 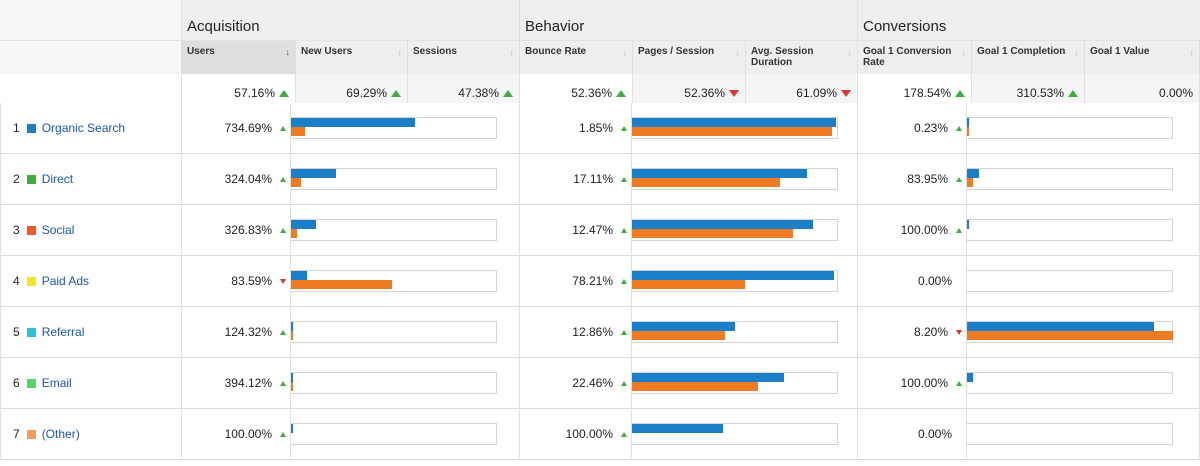 What do you see at coordinates (16, 230) in the screenshot?
I see `row-index: 3` at bounding box center [16, 230].